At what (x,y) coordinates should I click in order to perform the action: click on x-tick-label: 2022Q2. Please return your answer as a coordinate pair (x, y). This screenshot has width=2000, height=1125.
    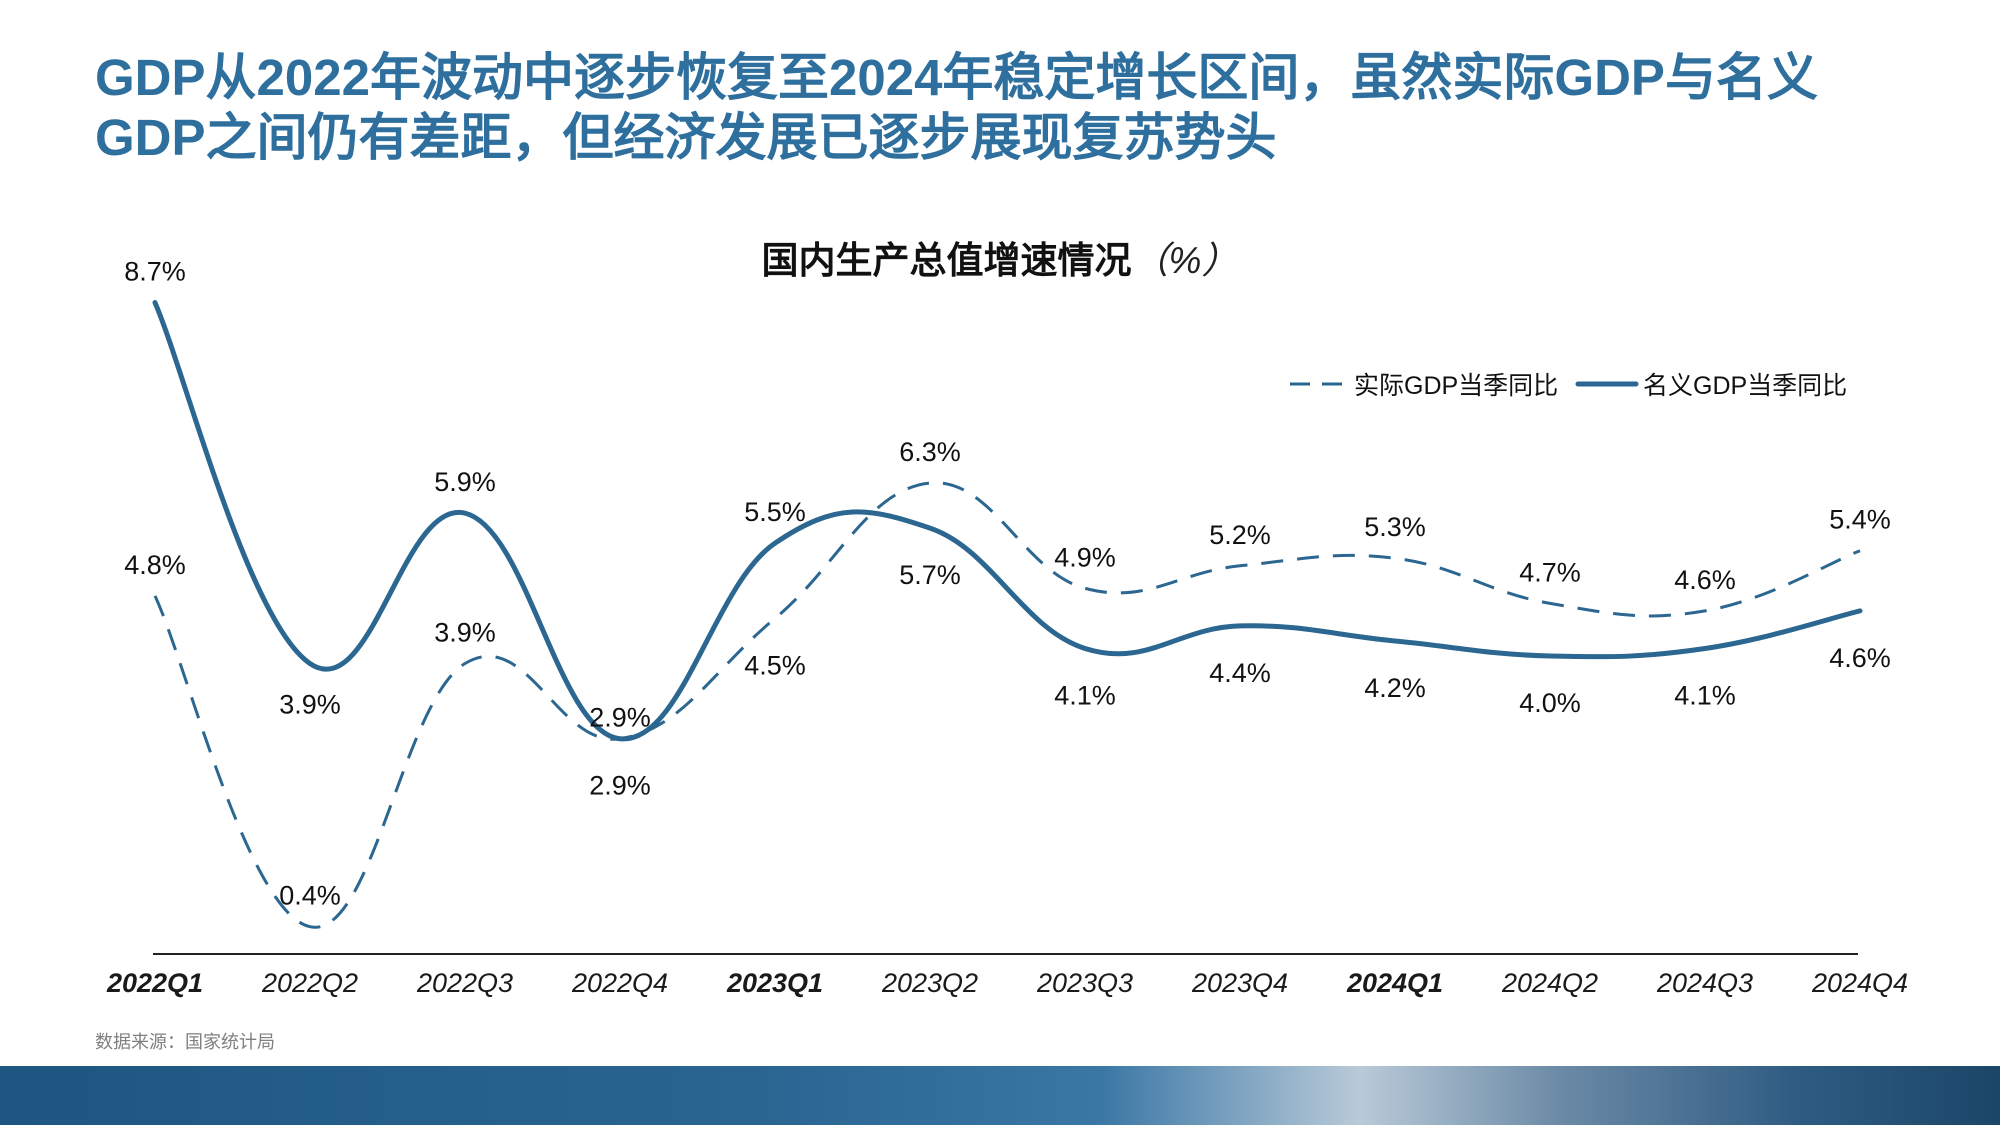
    Looking at the image, I should click on (309, 983).